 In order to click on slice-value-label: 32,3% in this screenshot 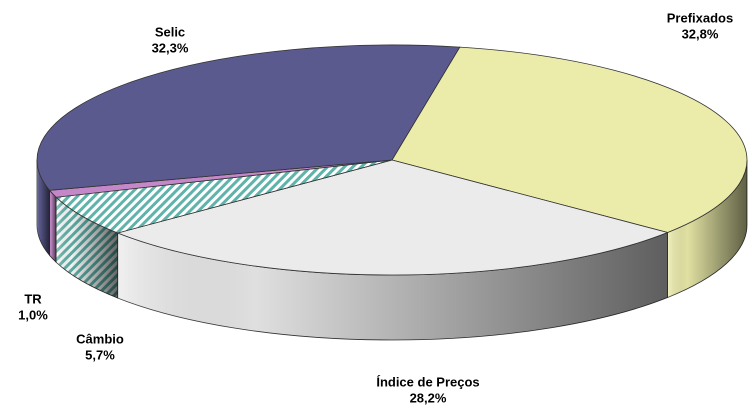, I will do `click(170, 47)`.